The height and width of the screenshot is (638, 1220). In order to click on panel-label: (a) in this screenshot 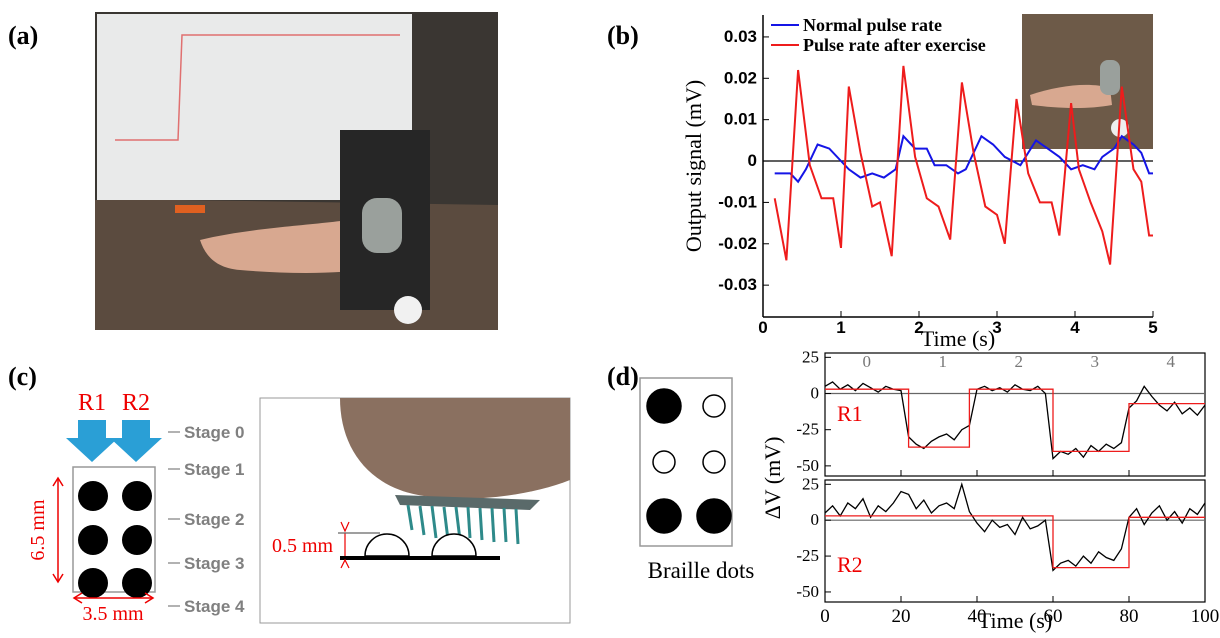, I will do `click(23, 35)`.